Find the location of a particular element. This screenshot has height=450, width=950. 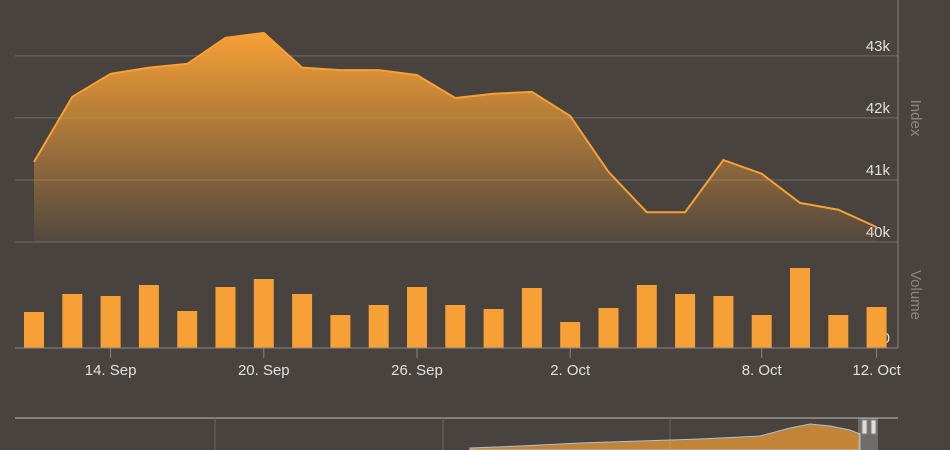

x-tick-label: 2. Oct is located at coordinates (570, 370).